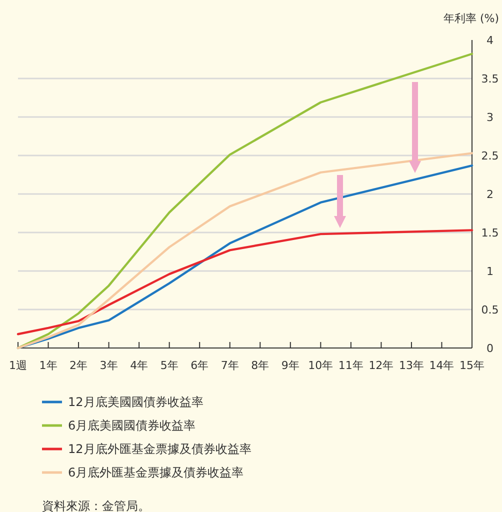  I want to click on x-tick-label: 7年, so click(229, 365).